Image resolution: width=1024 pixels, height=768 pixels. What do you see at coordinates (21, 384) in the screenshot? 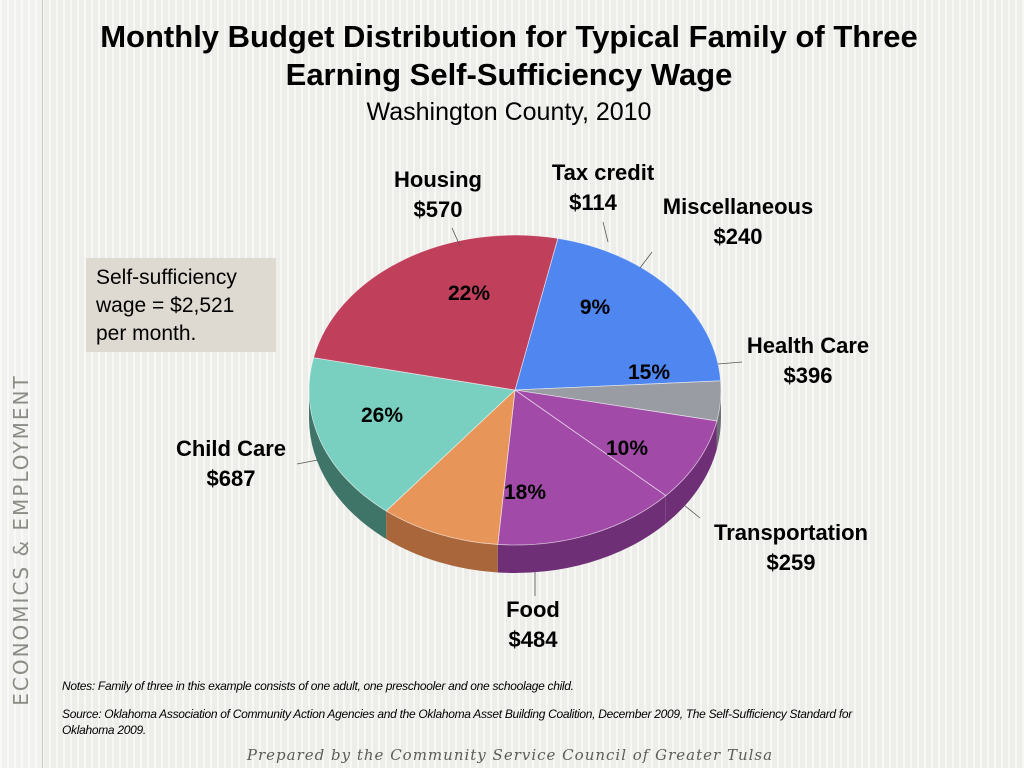
I see `sidebar: ECONOMICS & EMPLOYMENT` at bounding box center [21, 384].